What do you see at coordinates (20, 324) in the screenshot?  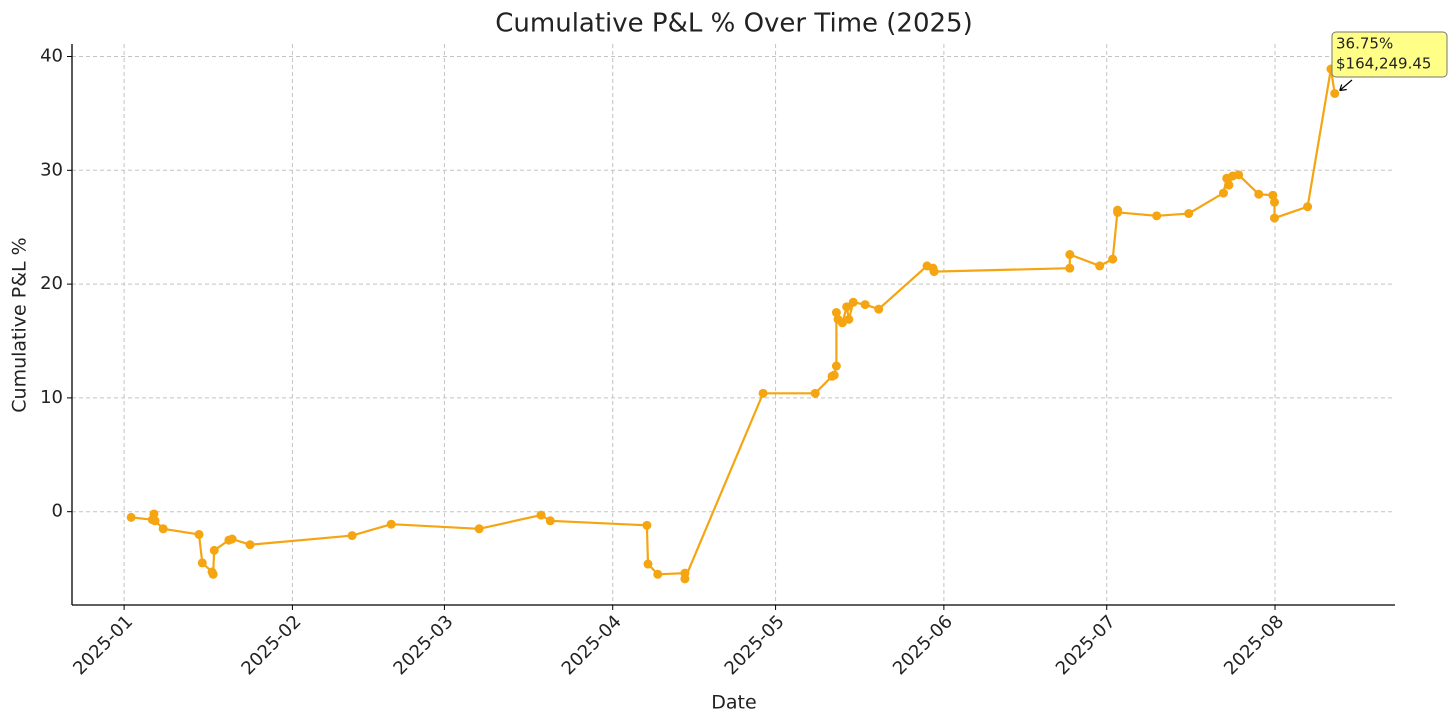 I see `y-axis-label: Cumulative P&L %` at bounding box center [20, 324].